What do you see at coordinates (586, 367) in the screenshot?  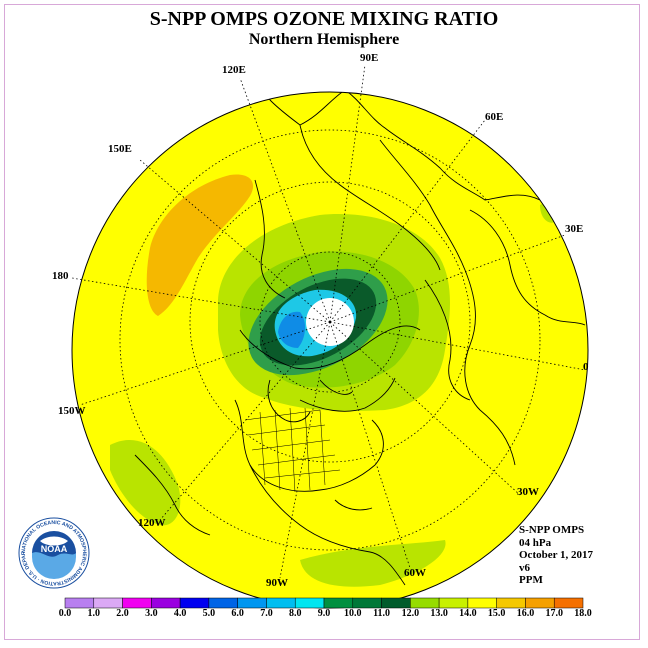 I see `lon-label-0: 0` at bounding box center [586, 367].